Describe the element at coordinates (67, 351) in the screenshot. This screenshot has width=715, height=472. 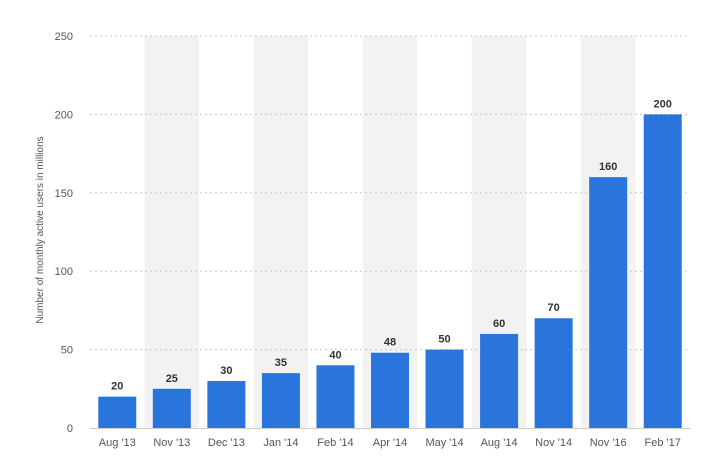
I see `y-tick-label: 50` at that location.